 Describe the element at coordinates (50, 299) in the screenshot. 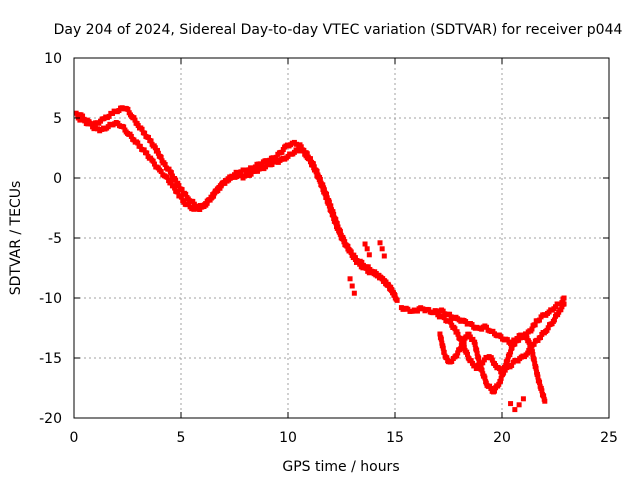

I see `y-tick-label: -10` at that location.